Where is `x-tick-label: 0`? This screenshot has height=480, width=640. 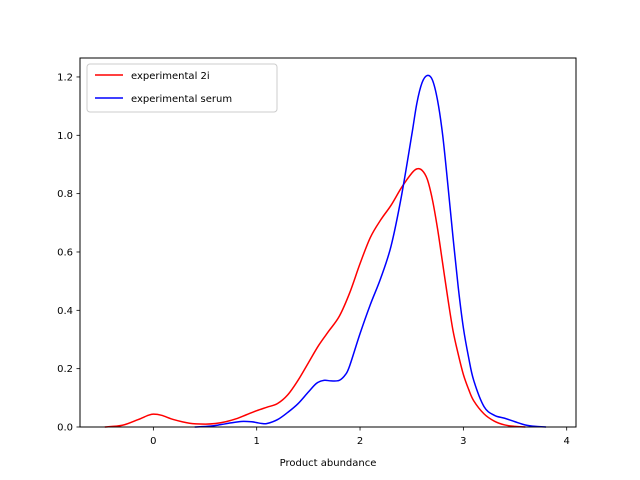 x-tick-label: 0 is located at coordinates (153, 441).